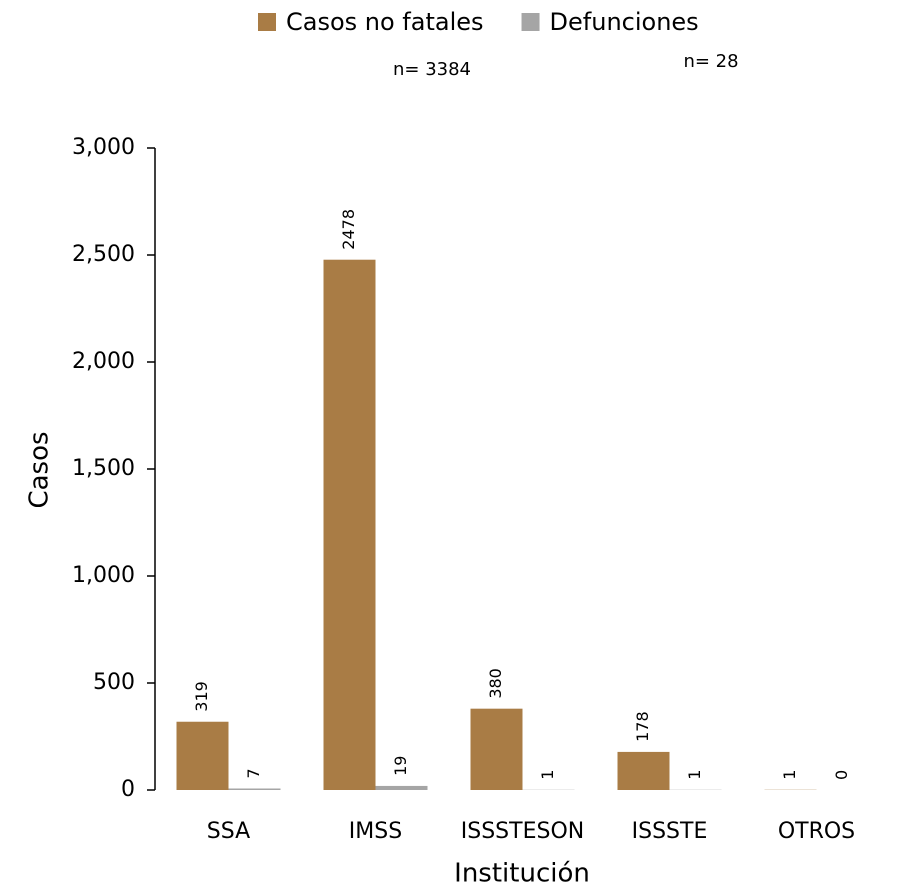 This screenshot has height=890, width=897. I want to click on y-axis-title: Casos, so click(40, 469).